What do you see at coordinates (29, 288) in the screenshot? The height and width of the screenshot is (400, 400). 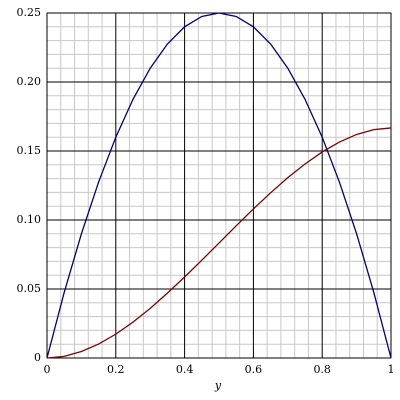 I see `y-tick-label: 0.05` at bounding box center [29, 288].